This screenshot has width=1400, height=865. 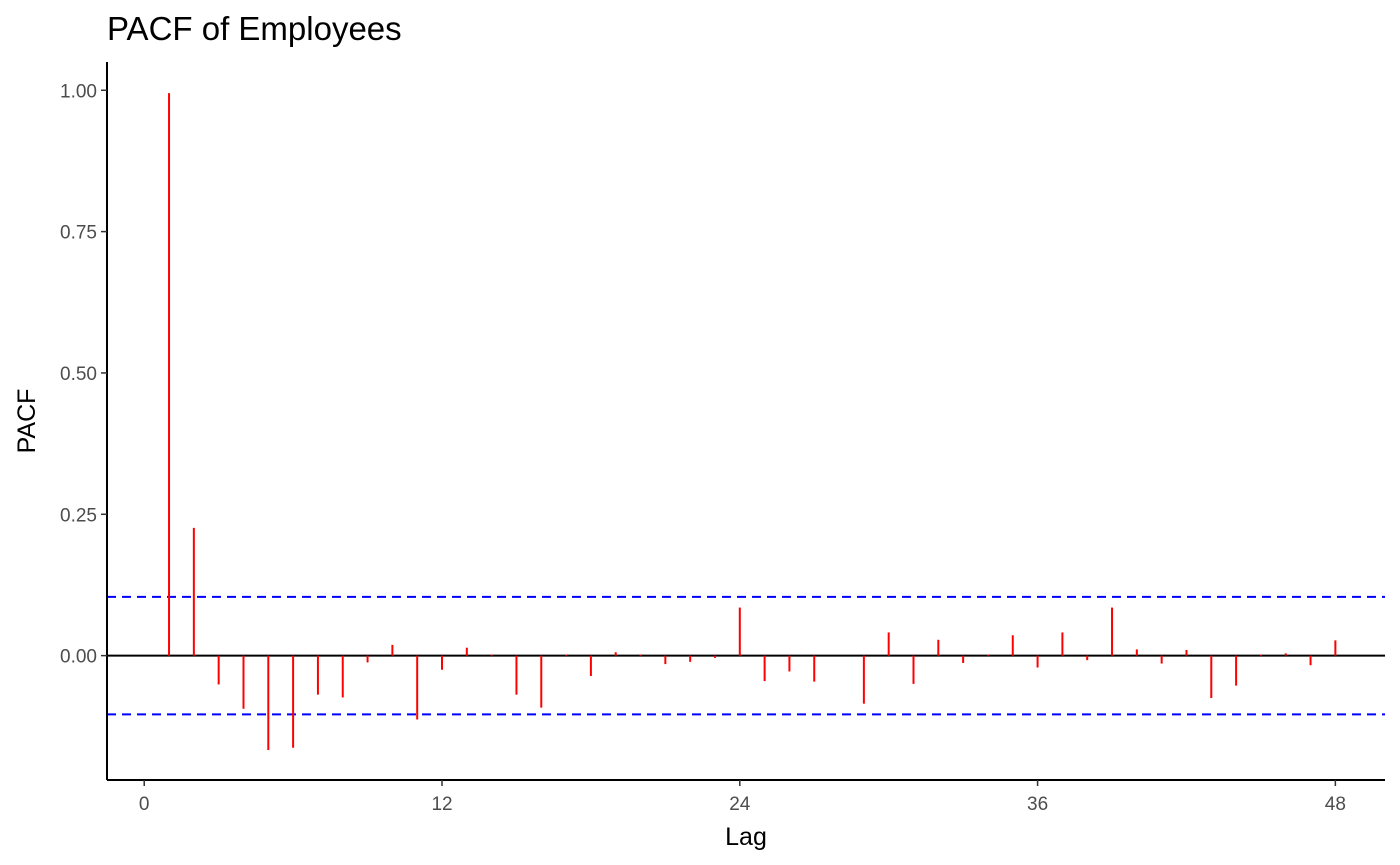 I want to click on x-axis-title: Lag, so click(x=746, y=837).